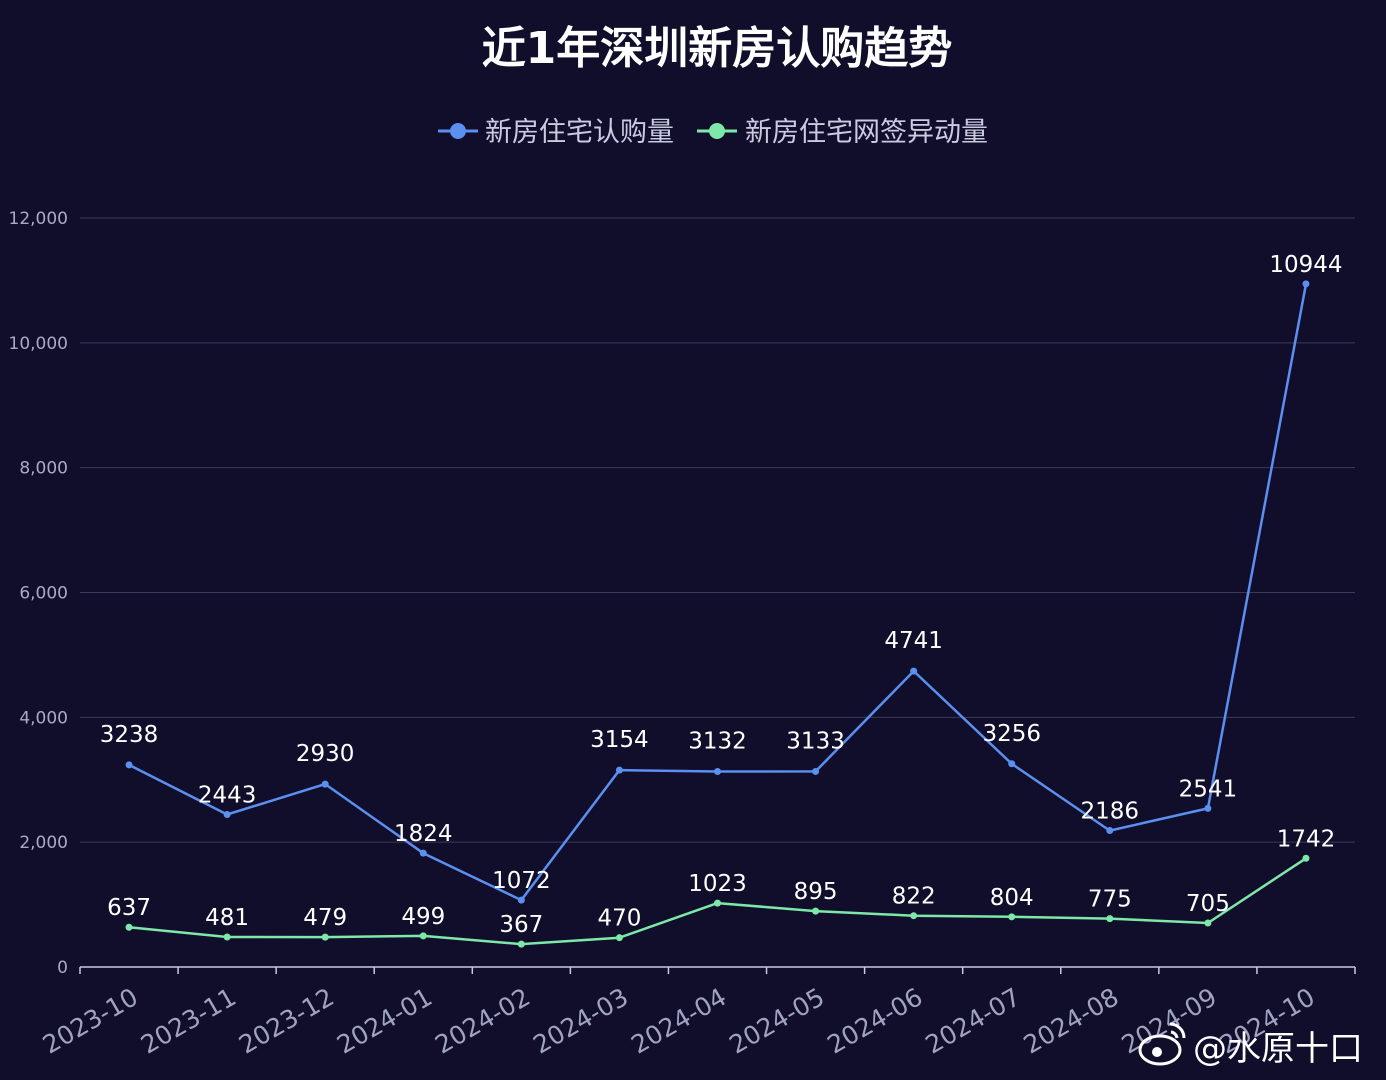 The image size is (1386, 1080). I want to click on chart-title: 近1年深圳新房认购趋势, so click(717, 48).